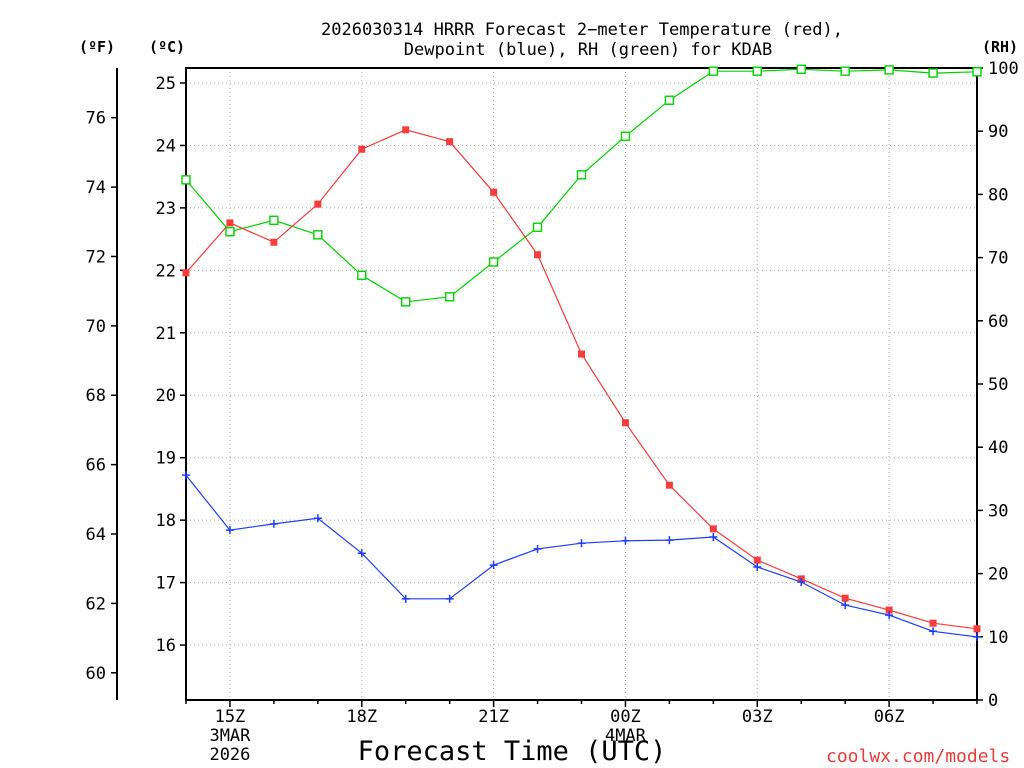 This screenshot has width=1024, height=768. What do you see at coordinates (230, 717) in the screenshot?
I see `x-tick-label: 15Z` at bounding box center [230, 717].